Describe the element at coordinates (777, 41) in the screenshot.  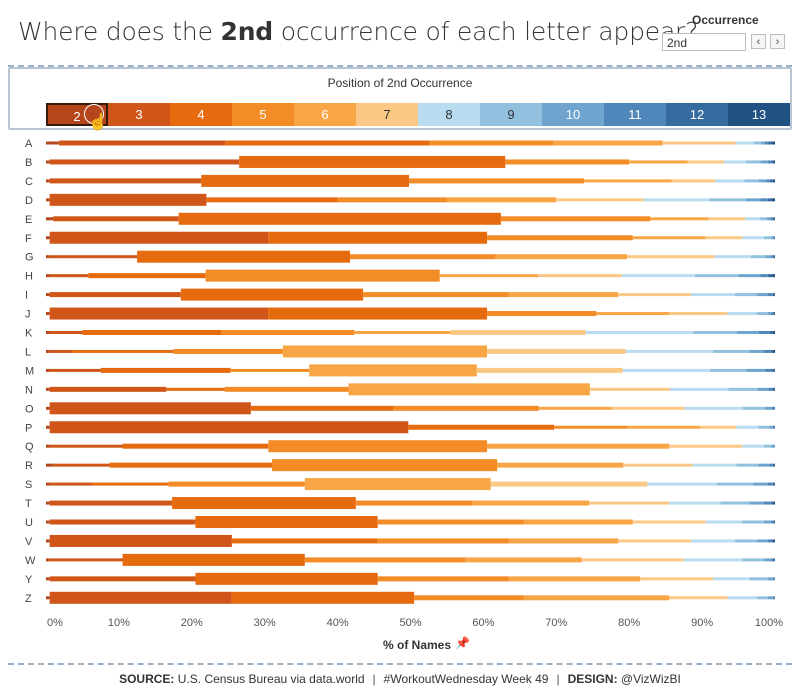
I see `chevron-right-icon: ›` at that location.